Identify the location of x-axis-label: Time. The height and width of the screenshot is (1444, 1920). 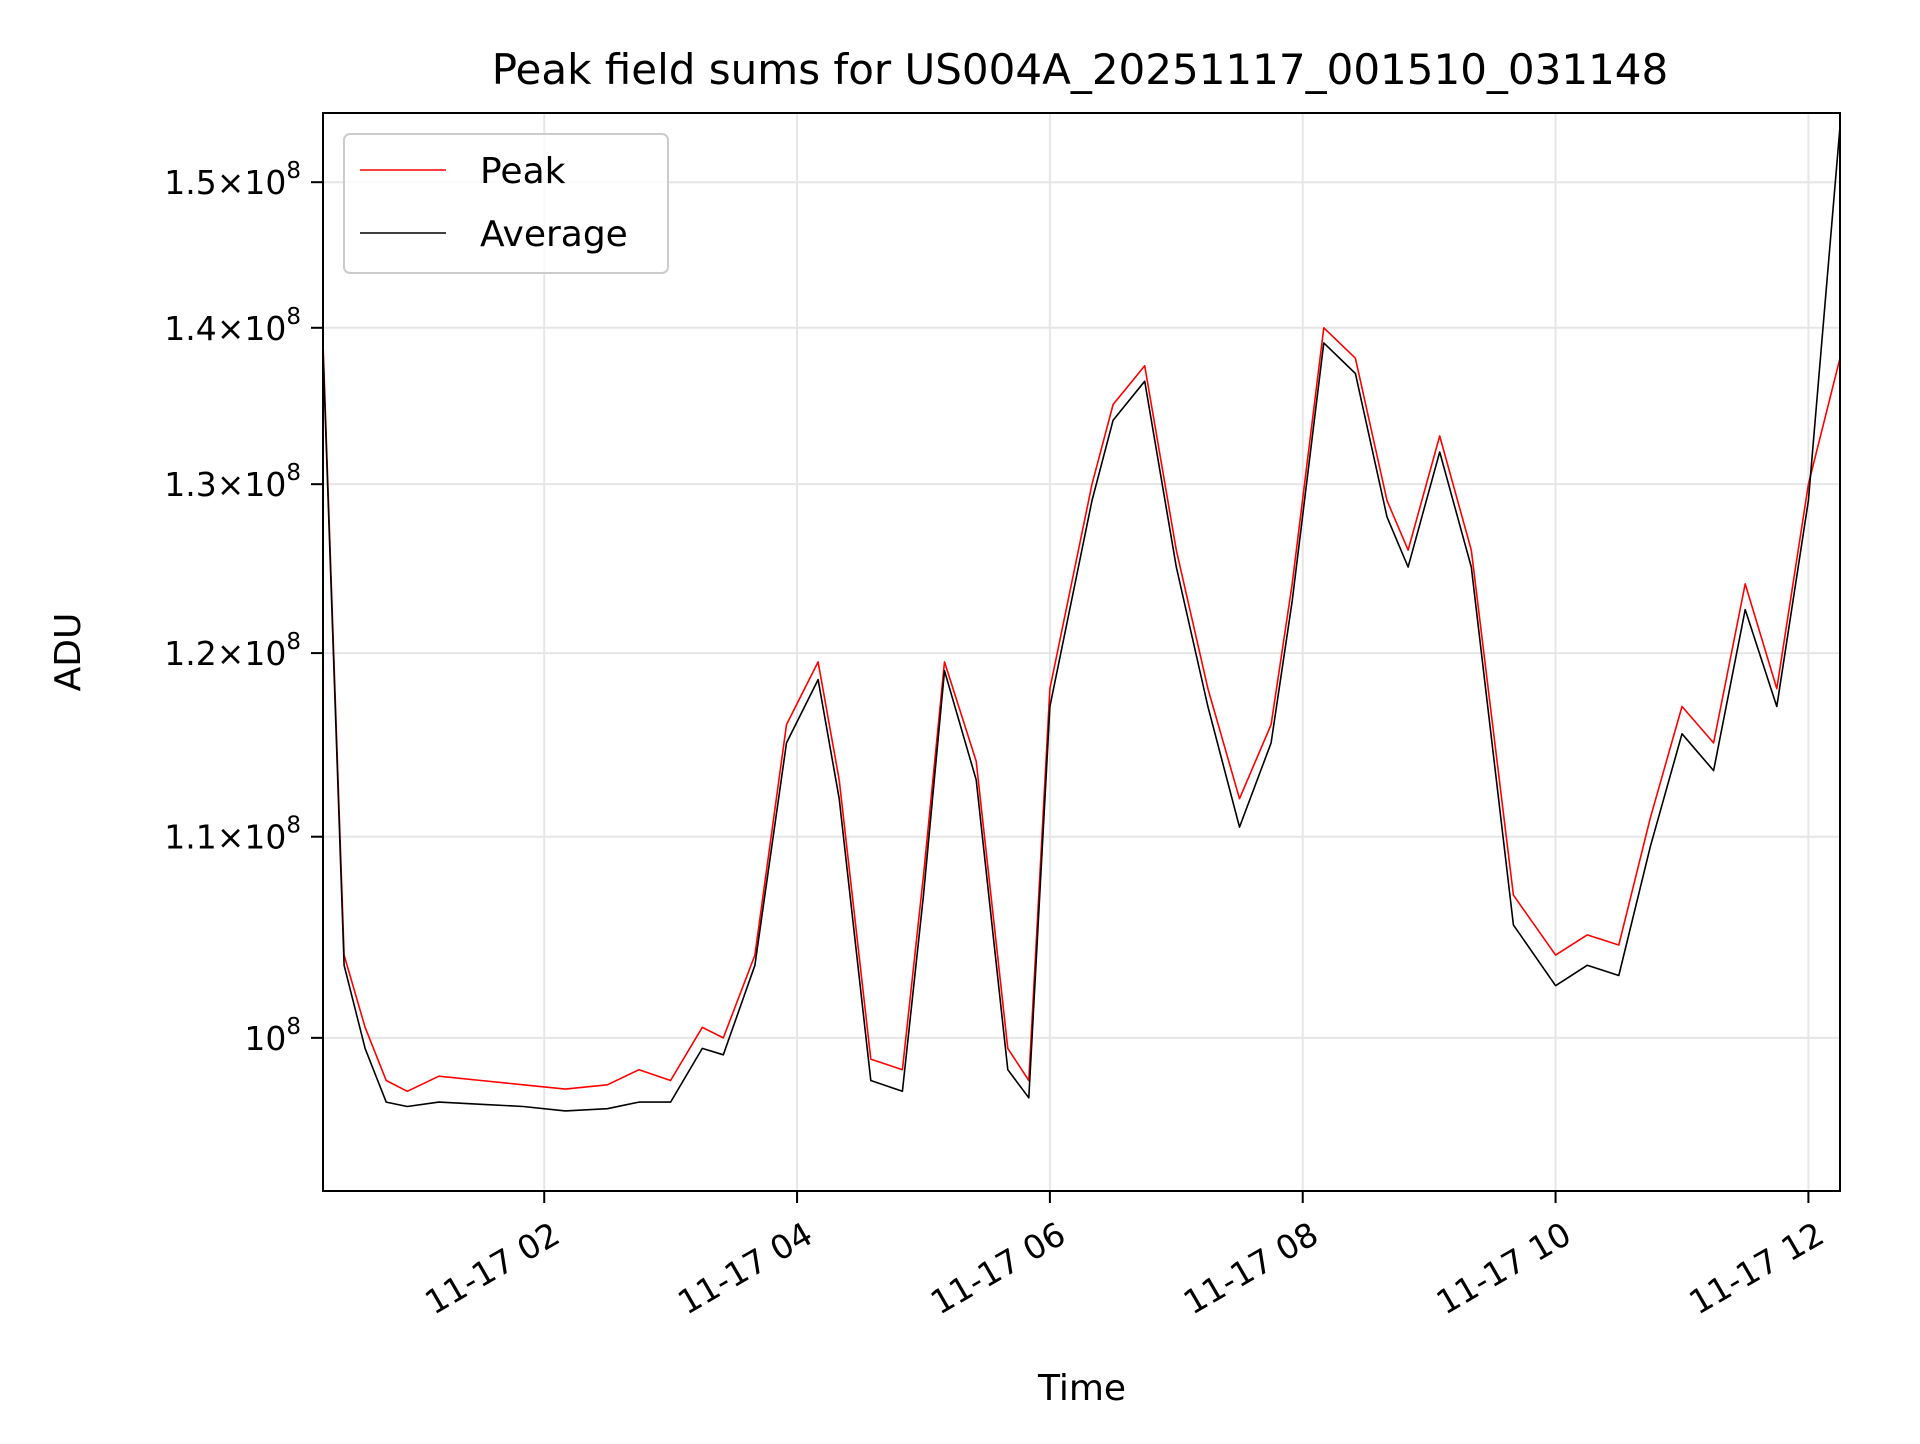
(1081, 1388).